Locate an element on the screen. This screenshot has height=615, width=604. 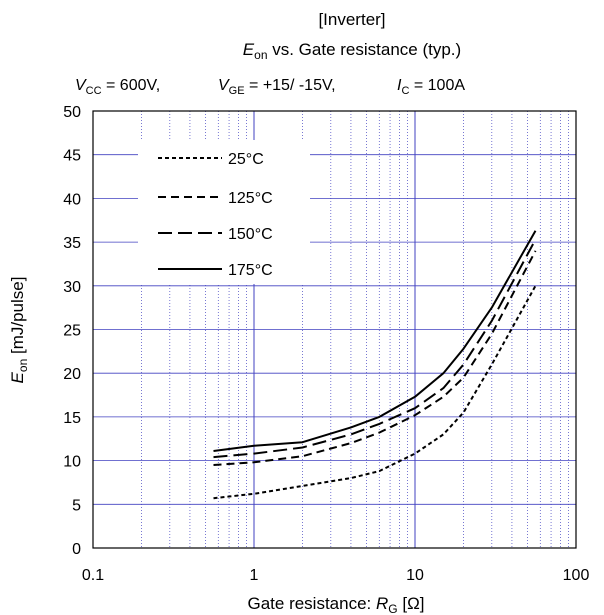
y-tick-label: 35 is located at coordinates (72, 243).